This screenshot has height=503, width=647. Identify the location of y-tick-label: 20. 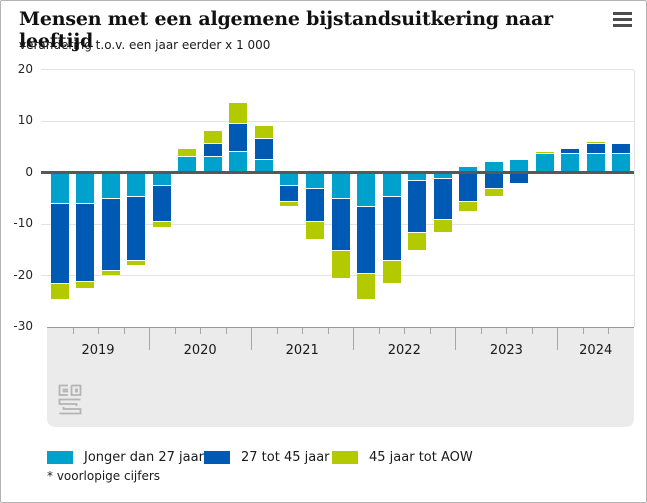
(25, 68).